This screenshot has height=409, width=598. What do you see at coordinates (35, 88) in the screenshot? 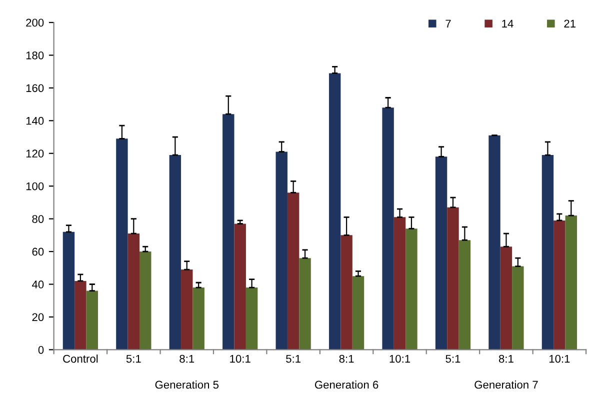
I see `y-tick-label: 160` at bounding box center [35, 88].